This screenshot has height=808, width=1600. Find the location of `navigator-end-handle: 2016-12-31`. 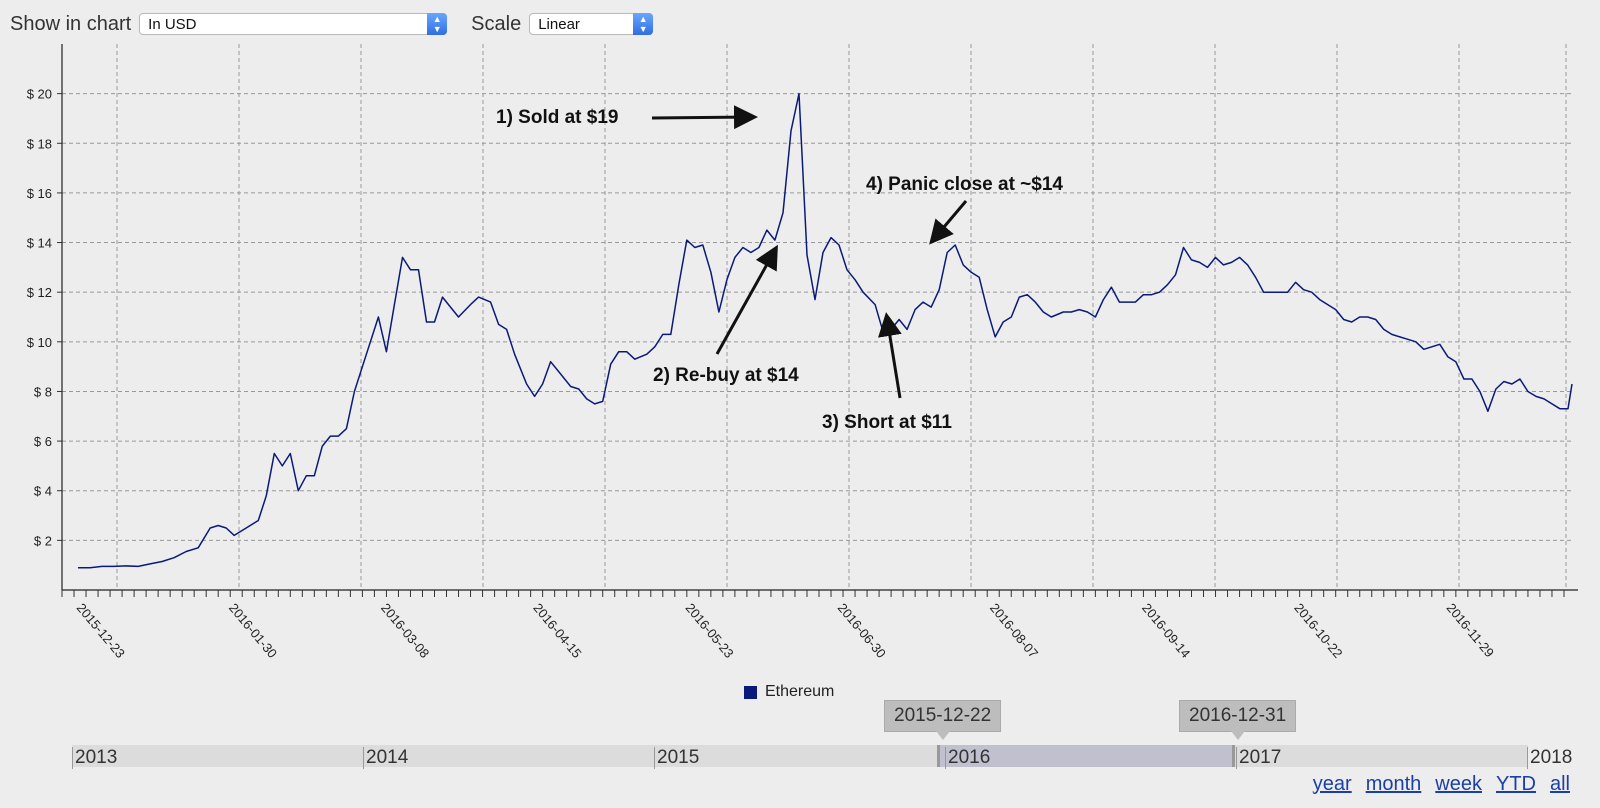

navigator-end-handle: 2016-12-31 is located at coordinates (1238, 720).